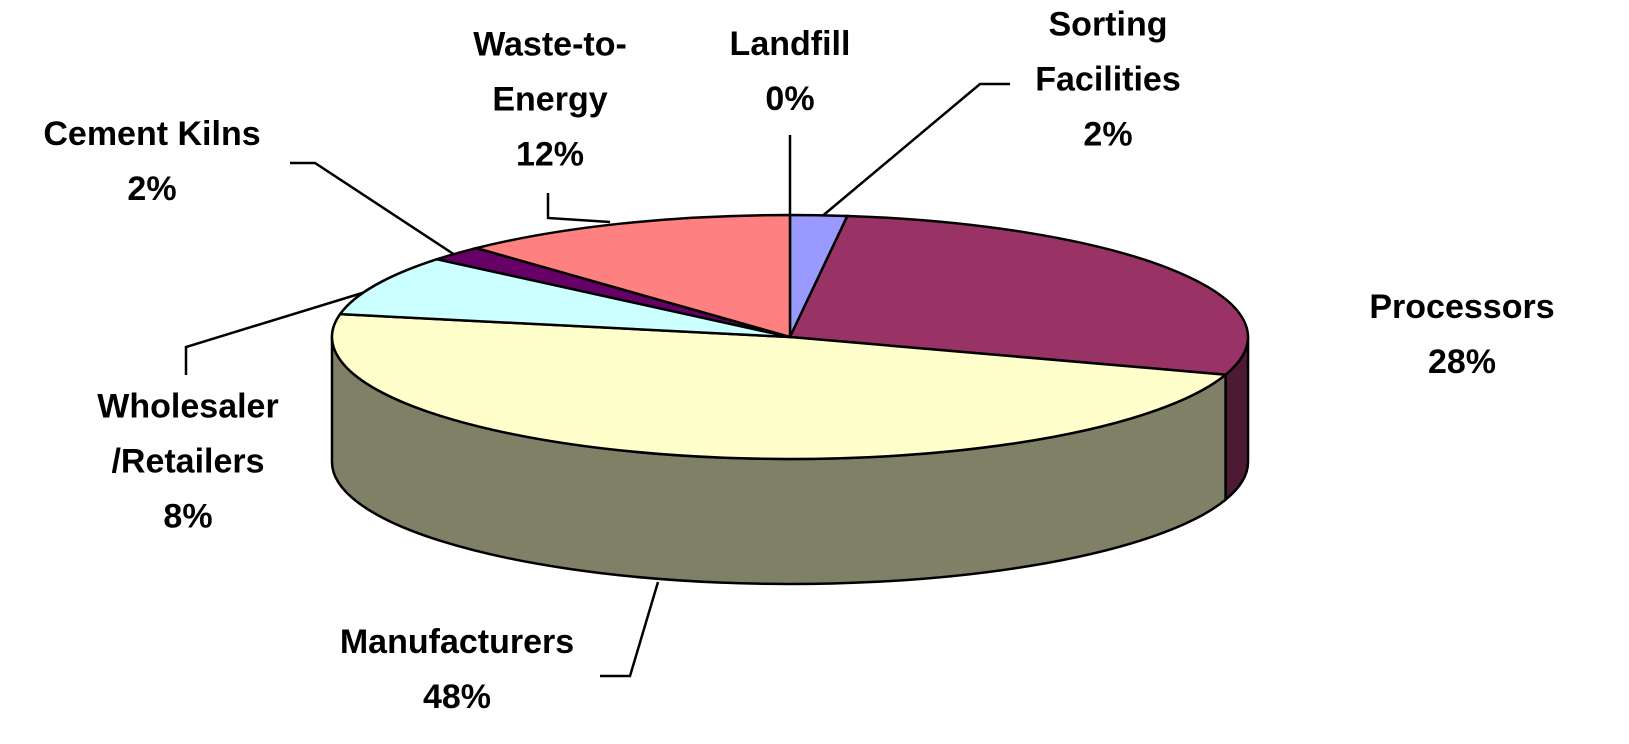 The height and width of the screenshot is (744, 1629). Describe the element at coordinates (790, 72) in the screenshot. I see `slice-label: Landfill 0%` at that location.